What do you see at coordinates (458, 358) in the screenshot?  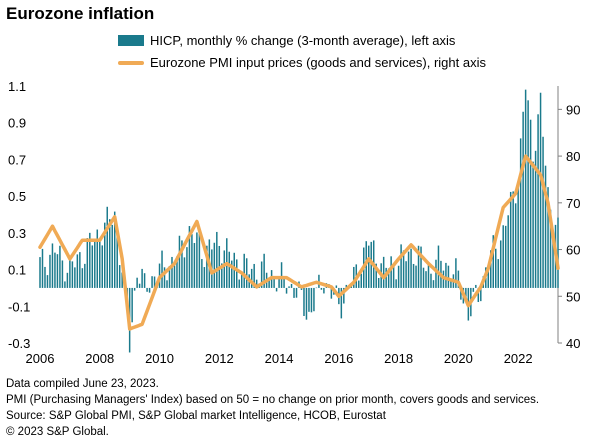 I see `x-axis-tick-label: 2020` at bounding box center [458, 358].